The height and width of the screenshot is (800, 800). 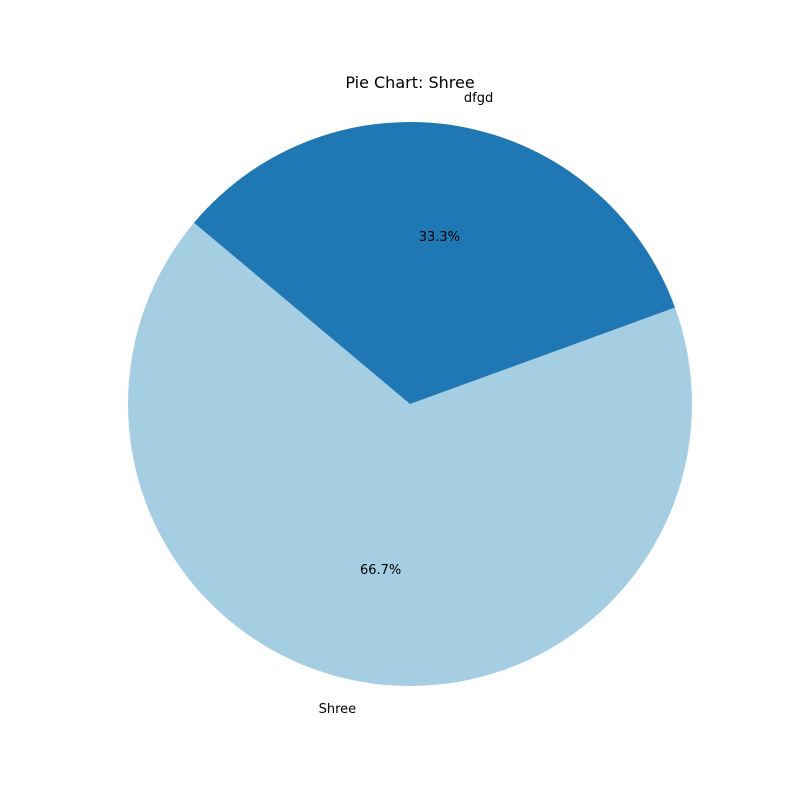 I want to click on slice-percent-label: 66.7%, so click(x=380, y=570).